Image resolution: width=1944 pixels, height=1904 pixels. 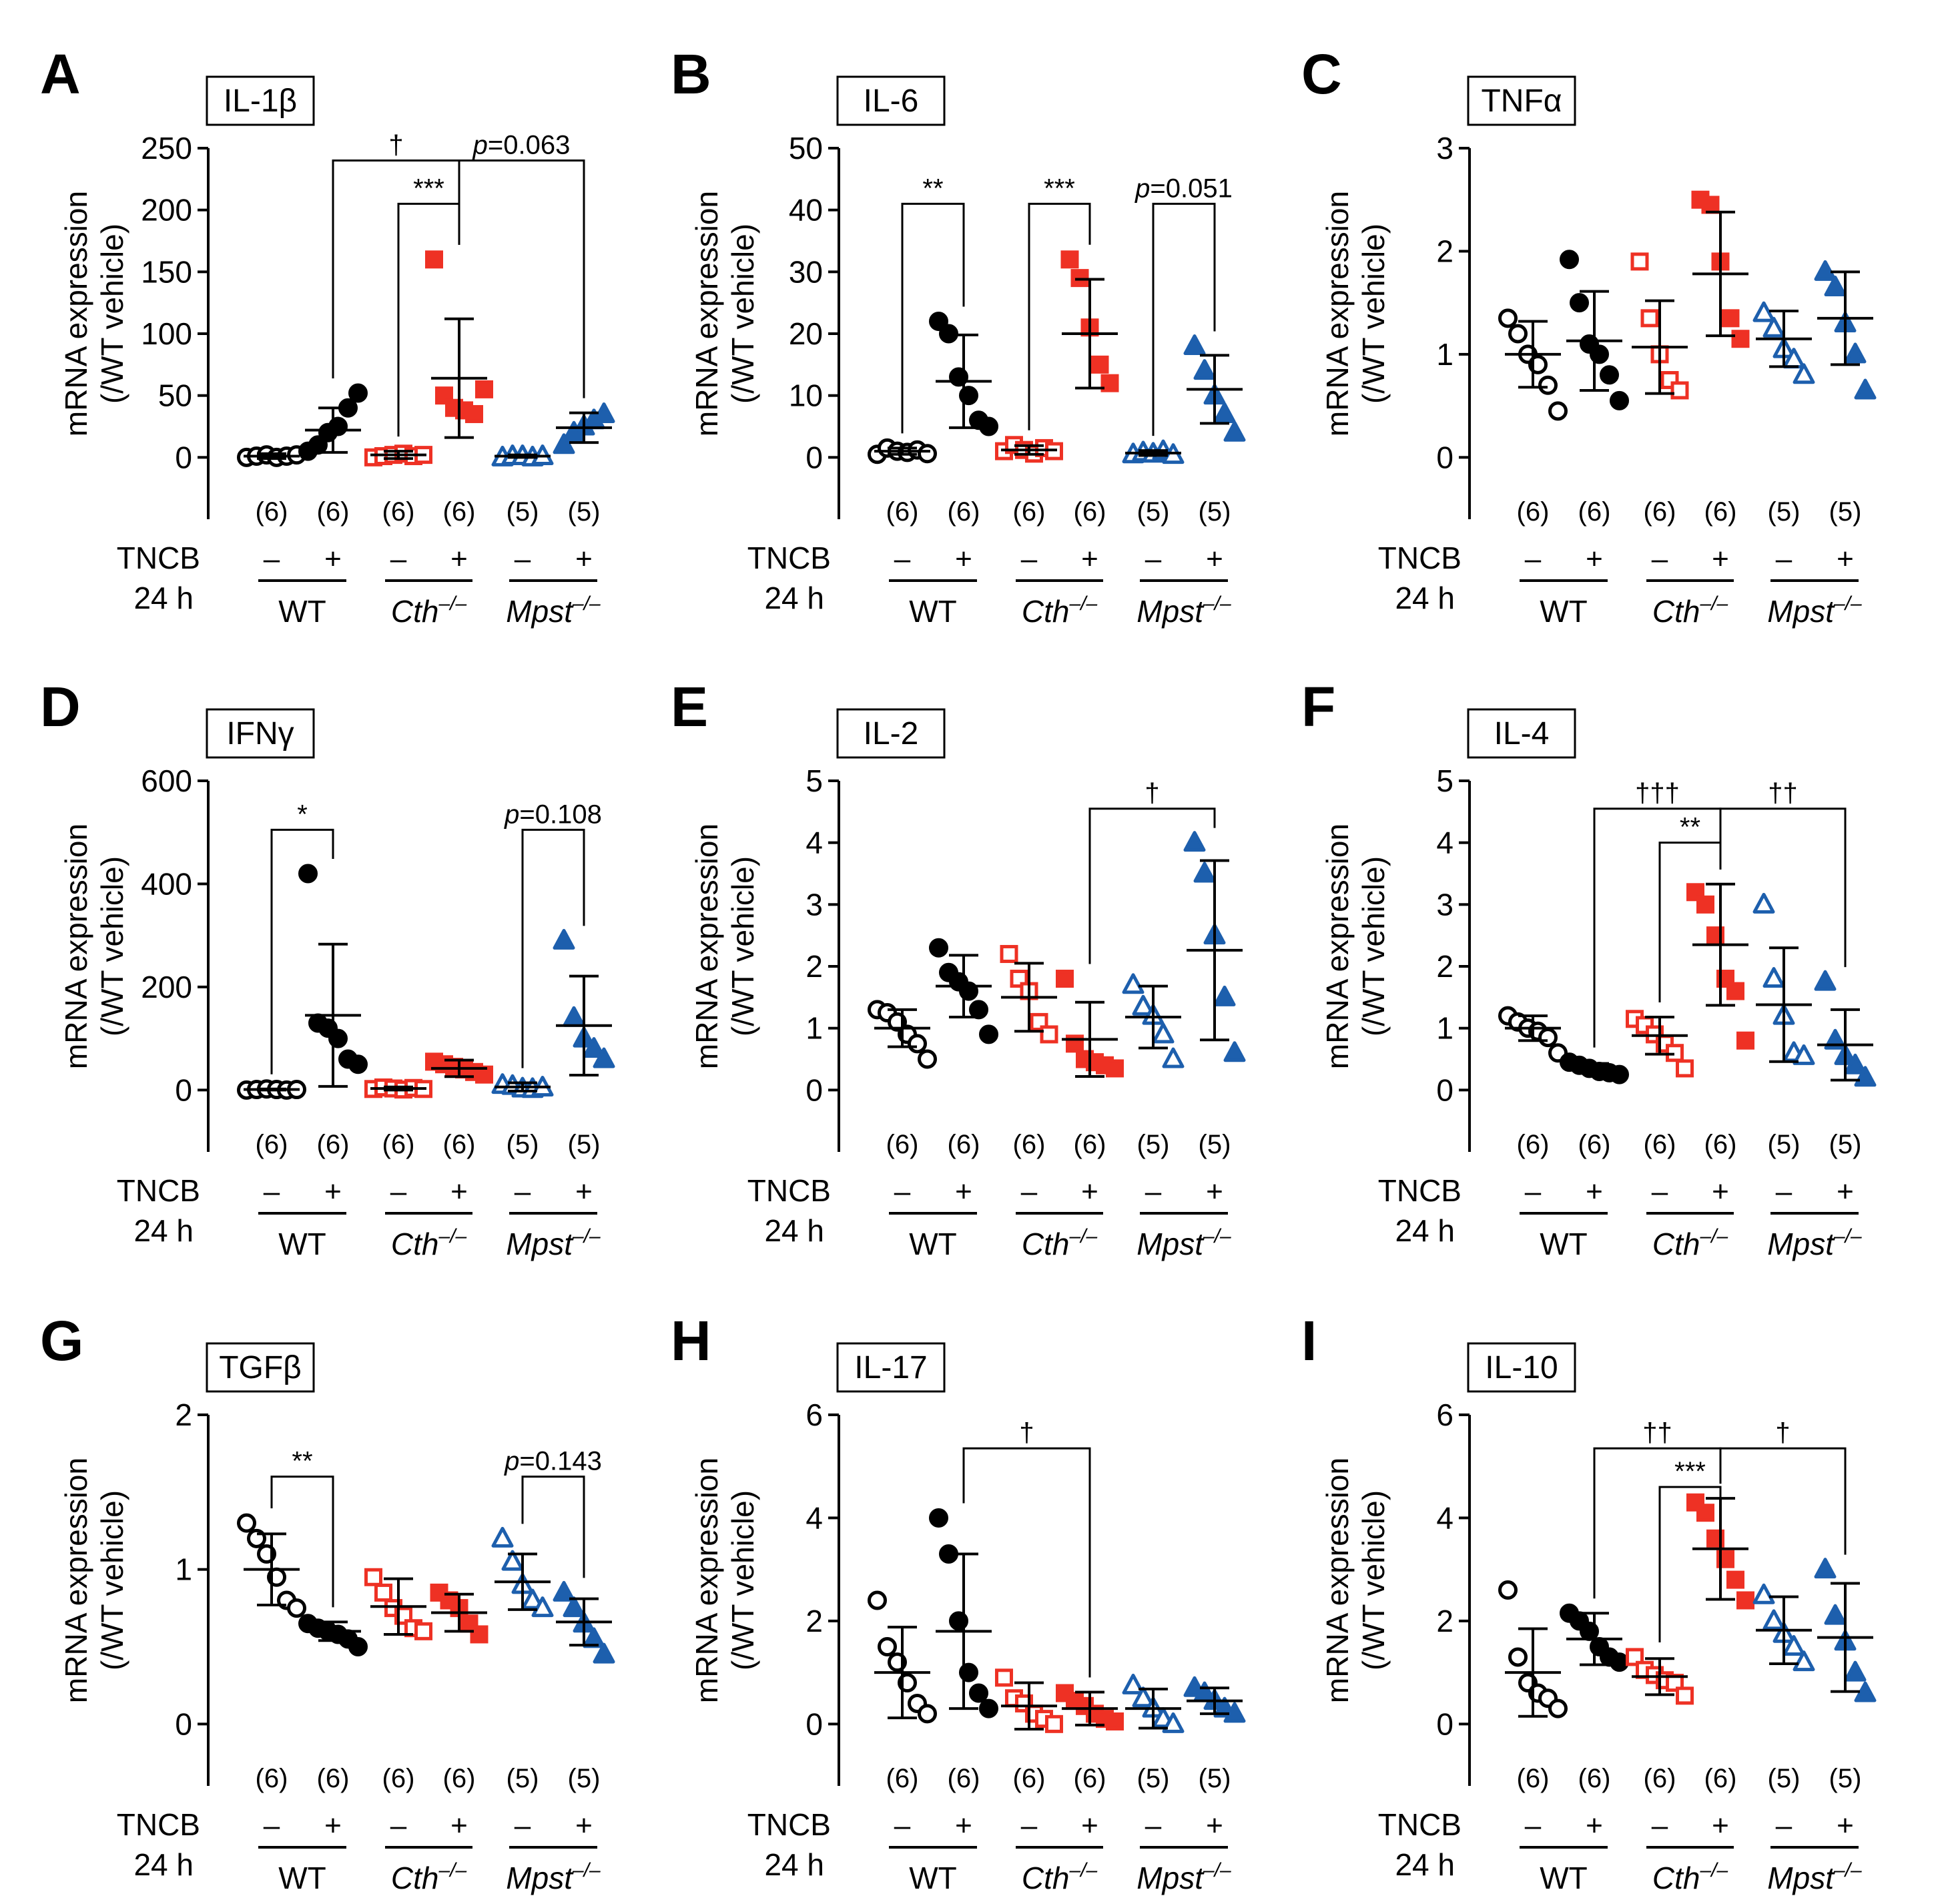 I want to click on y-tick-label: 600, so click(x=166, y=781).